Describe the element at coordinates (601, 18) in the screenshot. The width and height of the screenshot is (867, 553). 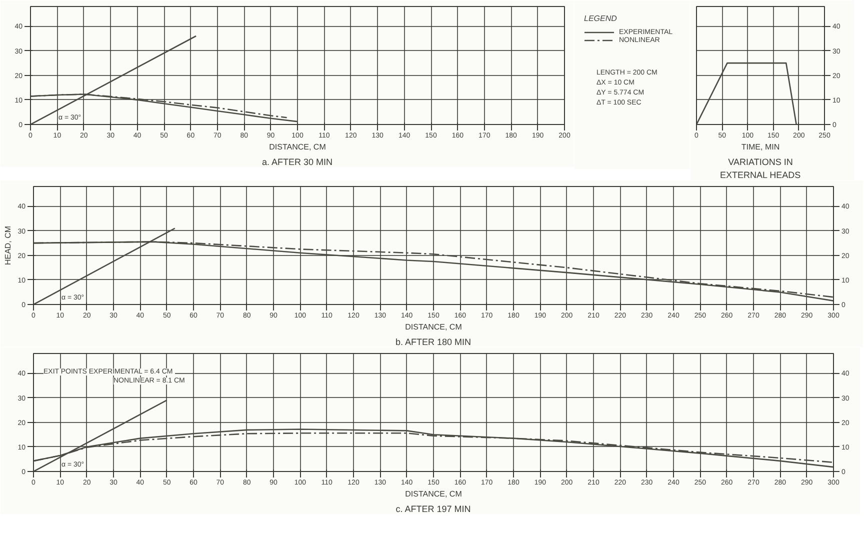
I see `legend-title: LEGEND` at that location.